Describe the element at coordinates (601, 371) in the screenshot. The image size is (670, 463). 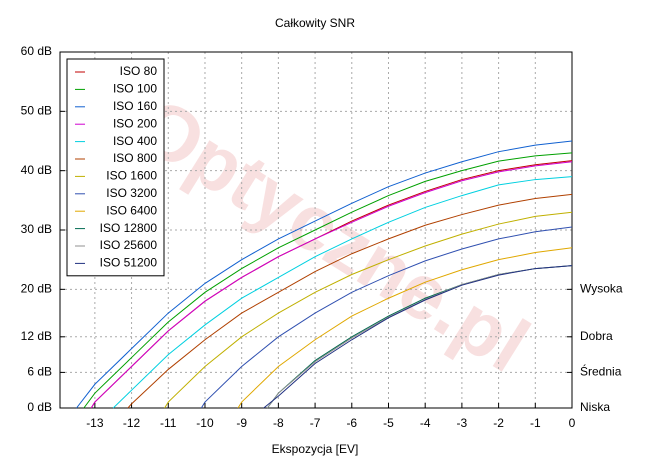
I see `y2-tick-label: Średnia` at that location.